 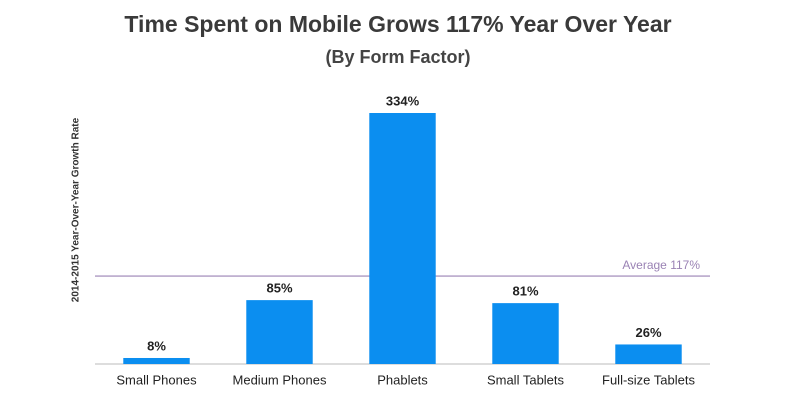 What do you see at coordinates (156, 345) in the screenshot?
I see `value-label: 8%` at bounding box center [156, 345].